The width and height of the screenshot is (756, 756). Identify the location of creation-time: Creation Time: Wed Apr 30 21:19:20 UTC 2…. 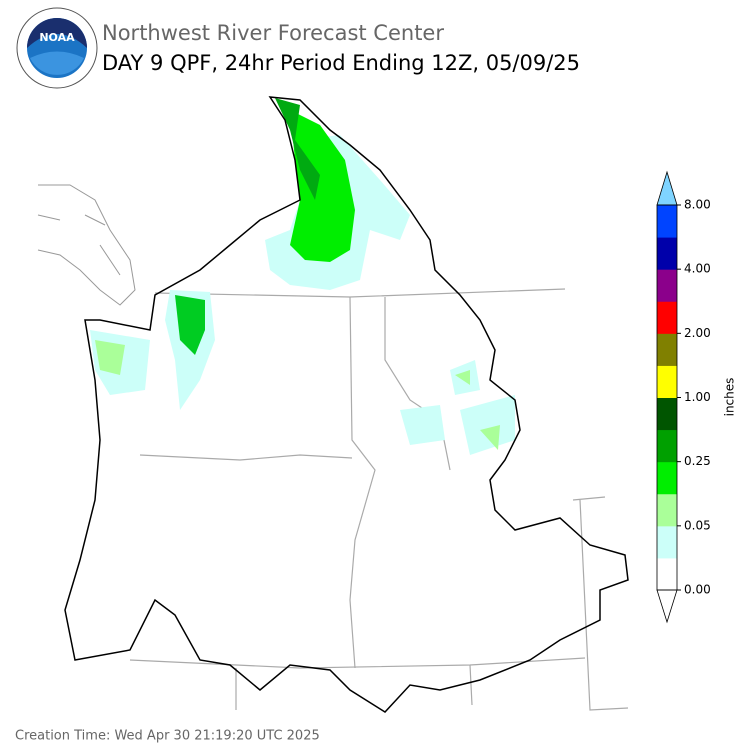
(167, 736).